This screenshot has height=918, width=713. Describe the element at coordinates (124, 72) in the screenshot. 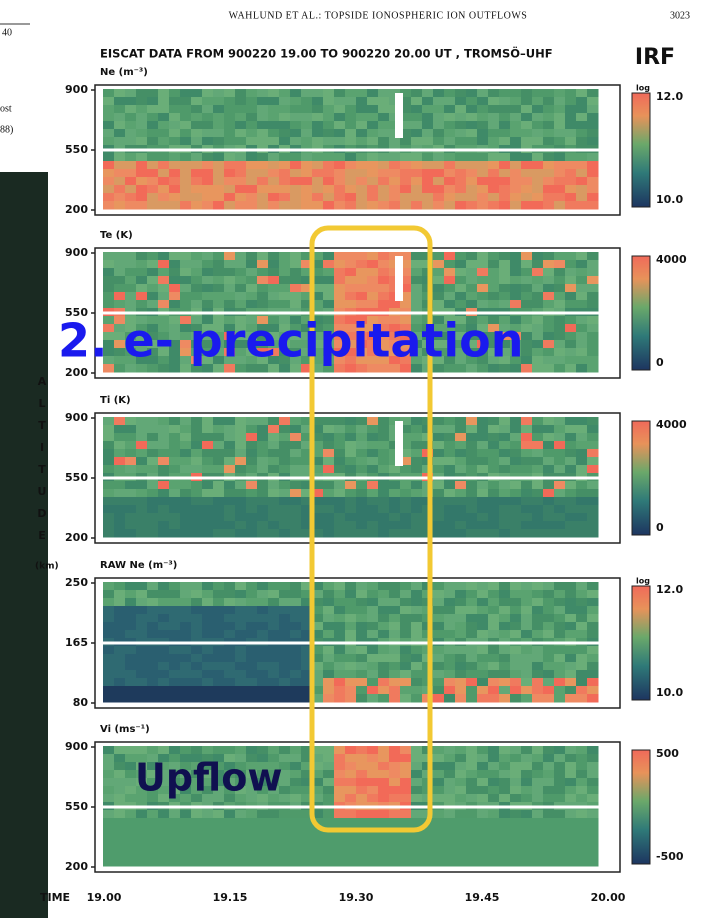

I see `panel-label: Ne (m⁻³)` at that location.